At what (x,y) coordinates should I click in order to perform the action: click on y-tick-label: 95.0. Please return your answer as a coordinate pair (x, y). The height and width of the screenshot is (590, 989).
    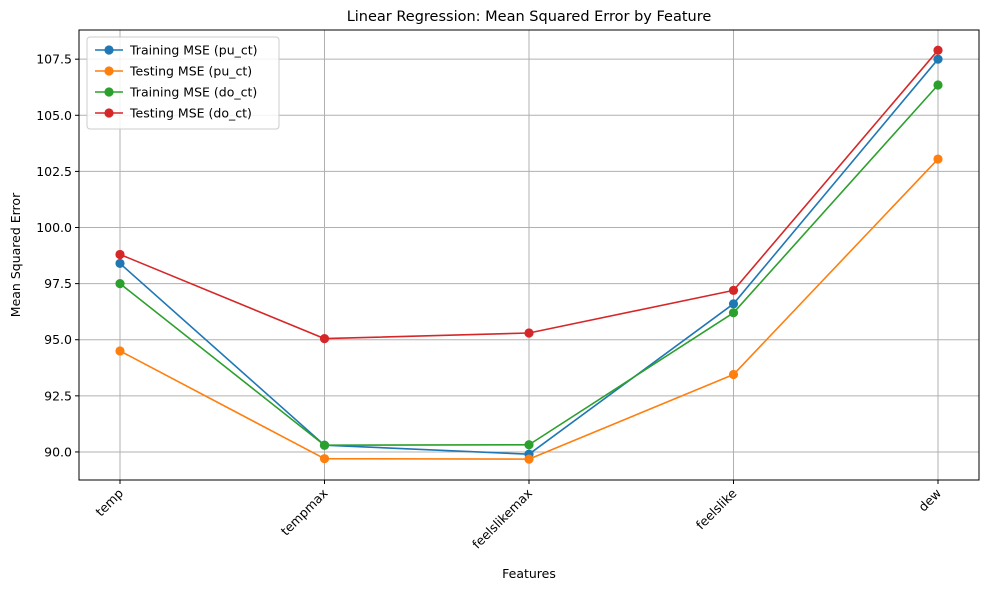
    Looking at the image, I should click on (58, 339).